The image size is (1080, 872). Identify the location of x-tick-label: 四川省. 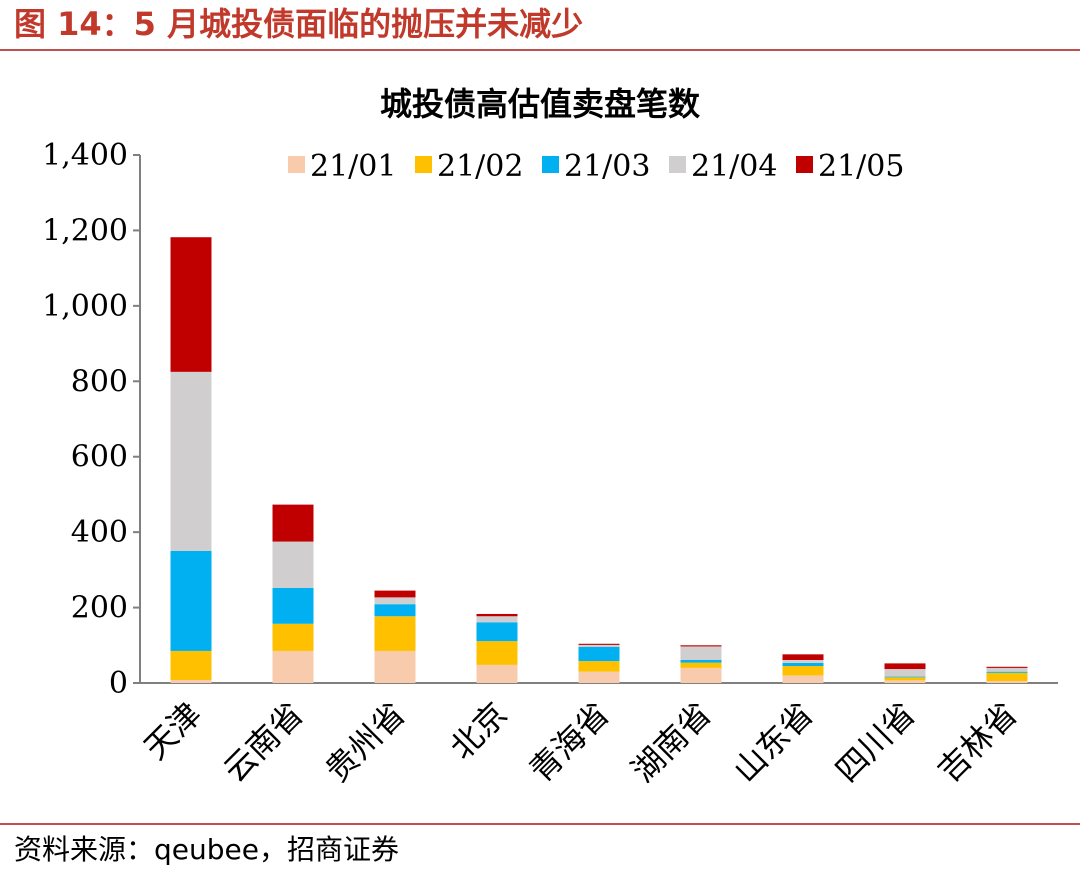
(875, 742).